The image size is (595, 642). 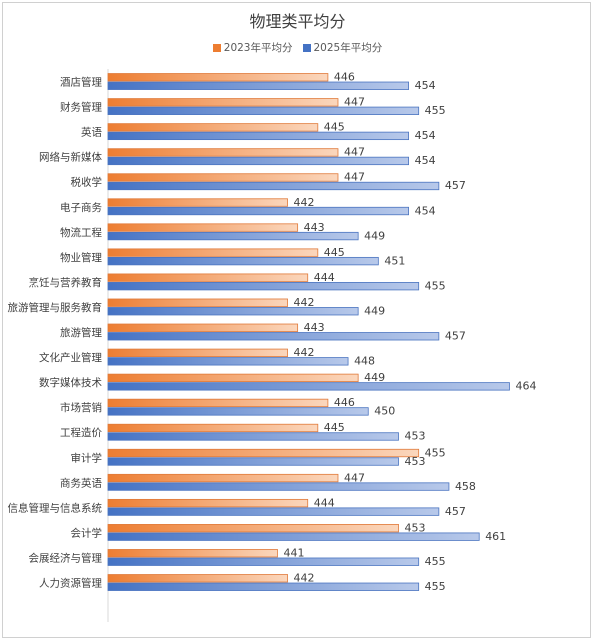 What do you see at coordinates (81, 207) in the screenshot?
I see `category-label: 电子商务` at bounding box center [81, 207].